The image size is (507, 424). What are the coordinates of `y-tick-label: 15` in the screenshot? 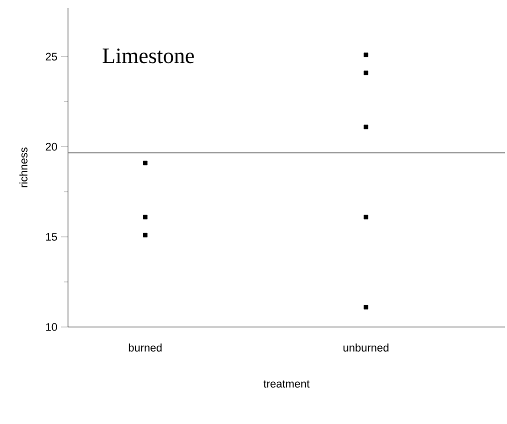 It's located at (52, 237).